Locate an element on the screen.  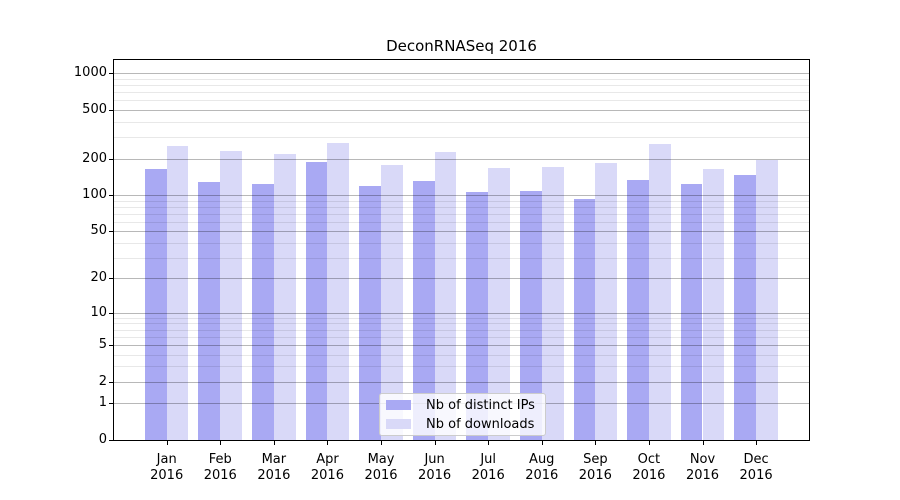
x-tick-month: Sep is located at coordinates (595, 459).